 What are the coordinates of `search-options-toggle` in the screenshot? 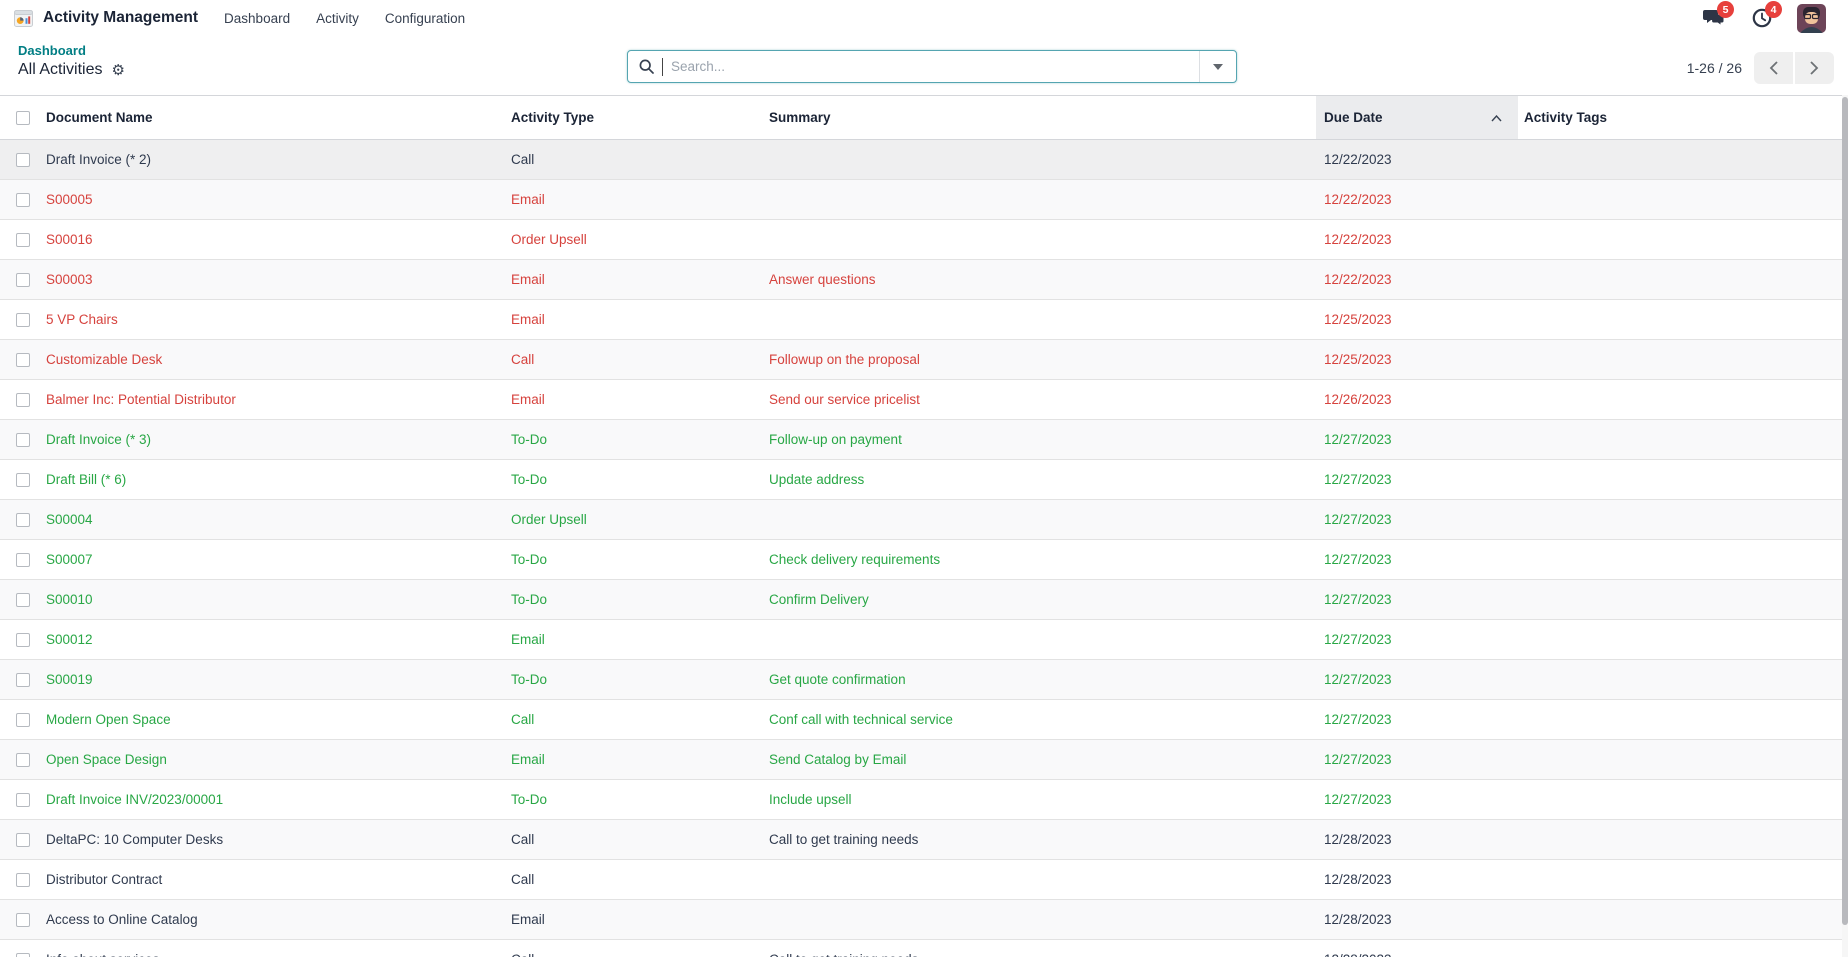 It's located at (1217, 66).